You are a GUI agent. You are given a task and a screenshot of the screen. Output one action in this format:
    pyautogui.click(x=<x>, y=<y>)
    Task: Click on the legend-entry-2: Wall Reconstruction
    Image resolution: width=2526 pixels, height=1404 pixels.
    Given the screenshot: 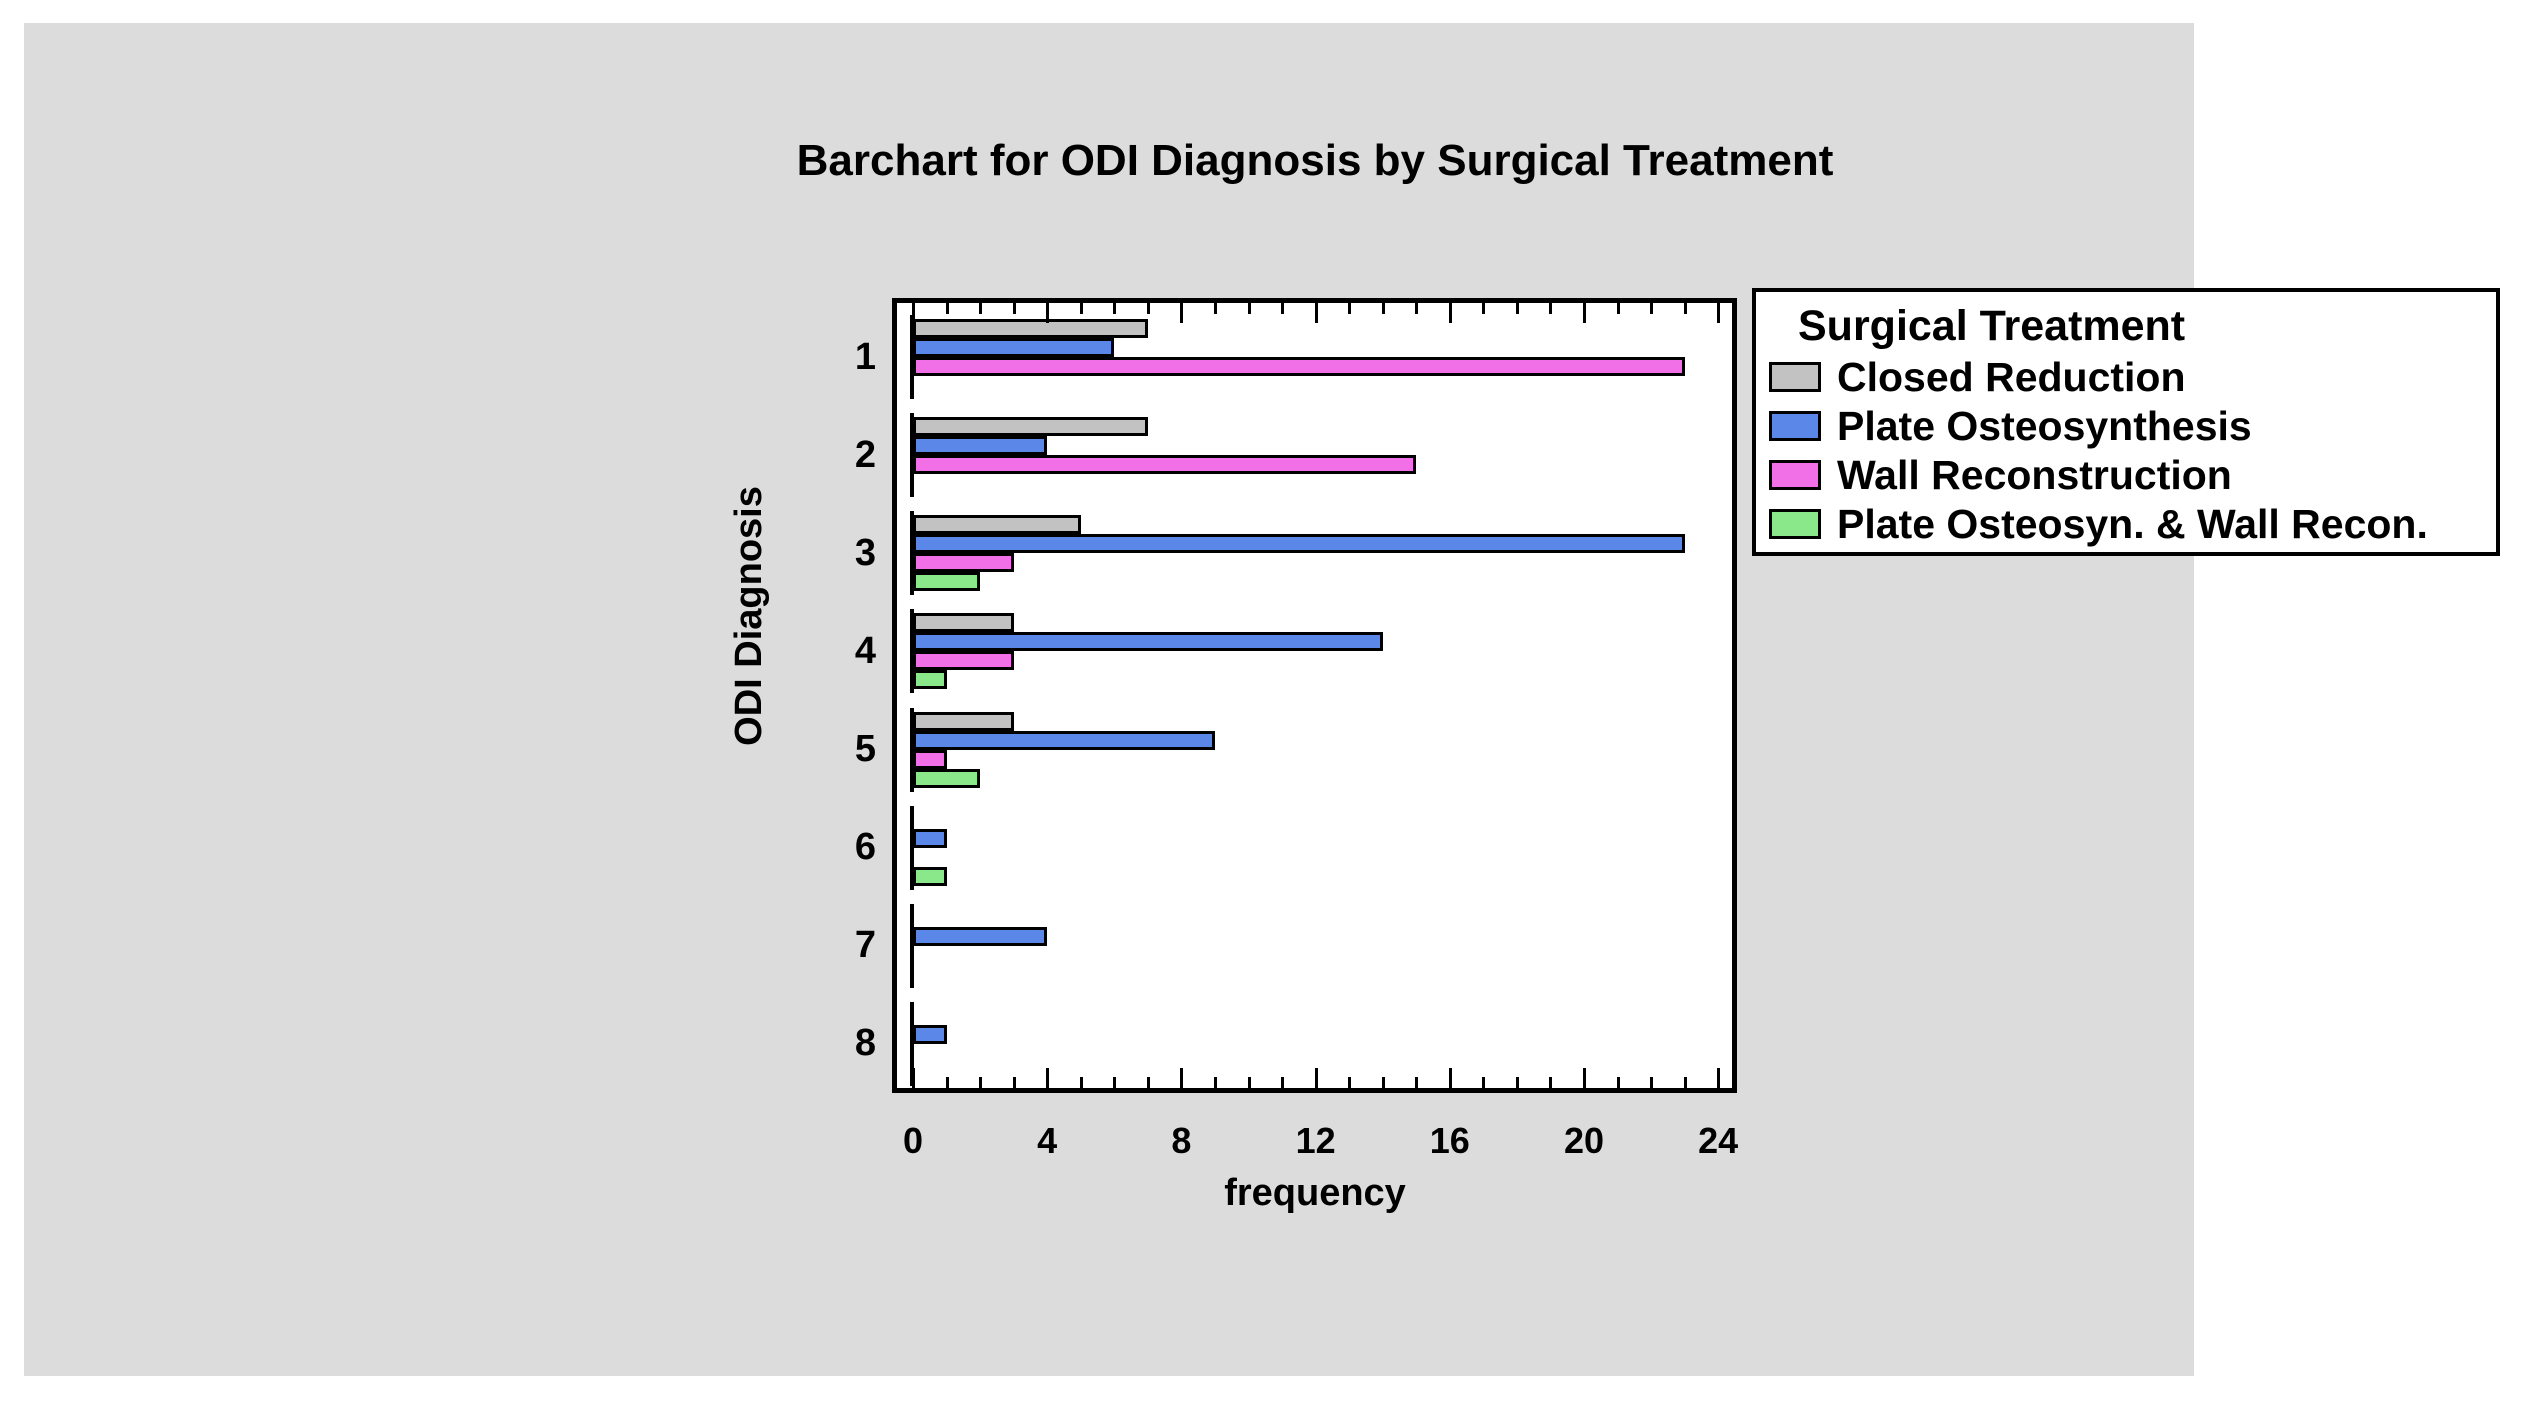 What is the action you would take?
    pyautogui.click(x=2126, y=474)
    